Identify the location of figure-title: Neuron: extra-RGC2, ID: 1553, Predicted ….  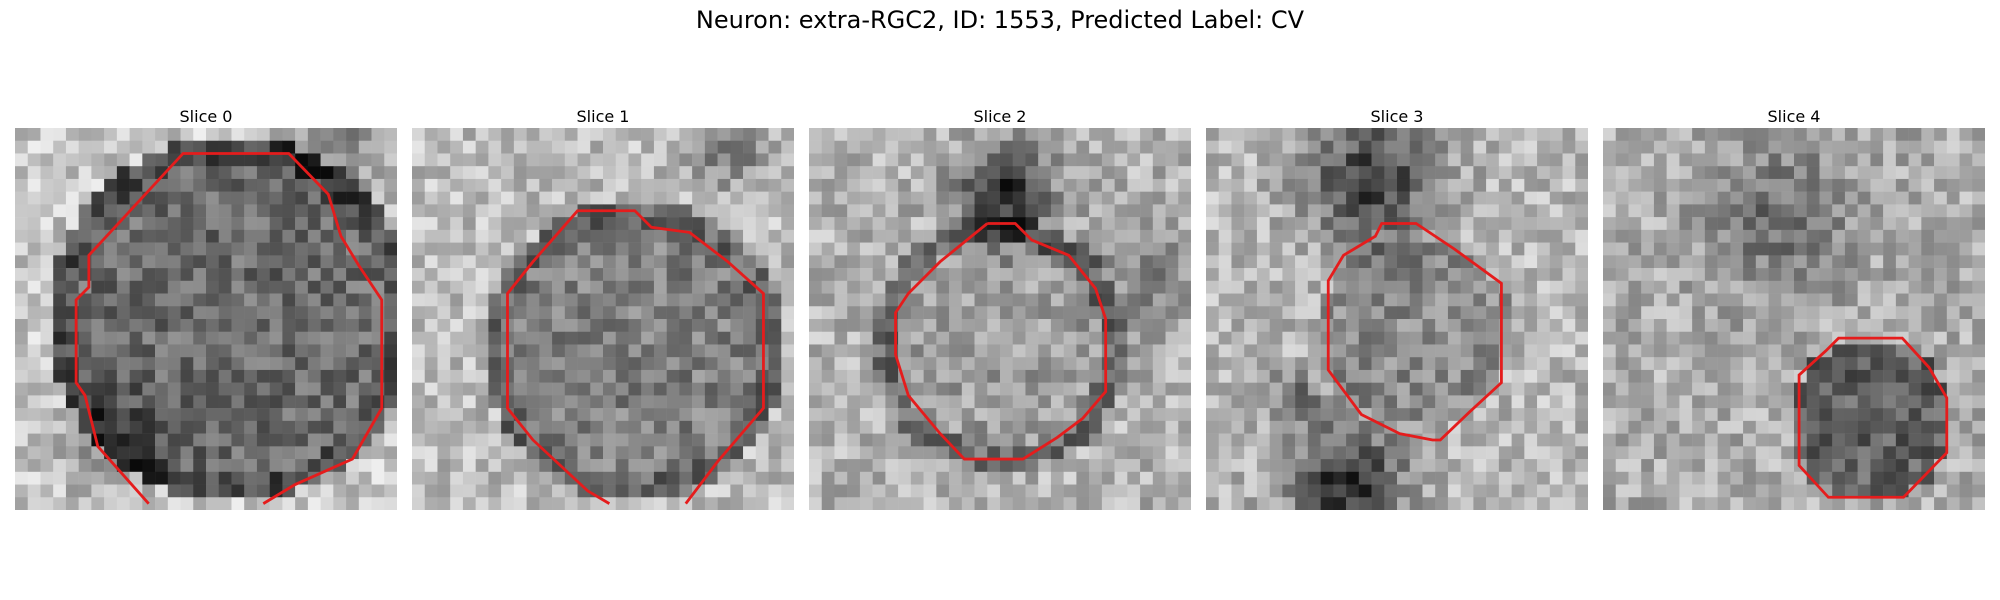
(1000, 20).